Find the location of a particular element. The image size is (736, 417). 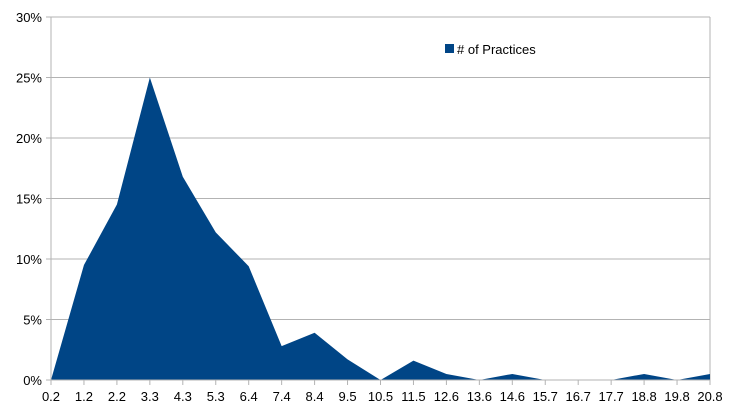

x-tick-label: 3.3 is located at coordinates (150, 396).